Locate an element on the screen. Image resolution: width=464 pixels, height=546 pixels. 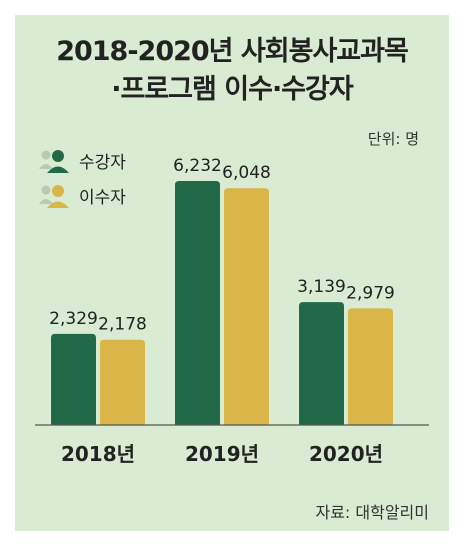
legend-item-enrolled: 수강자 is located at coordinates (81, 160).